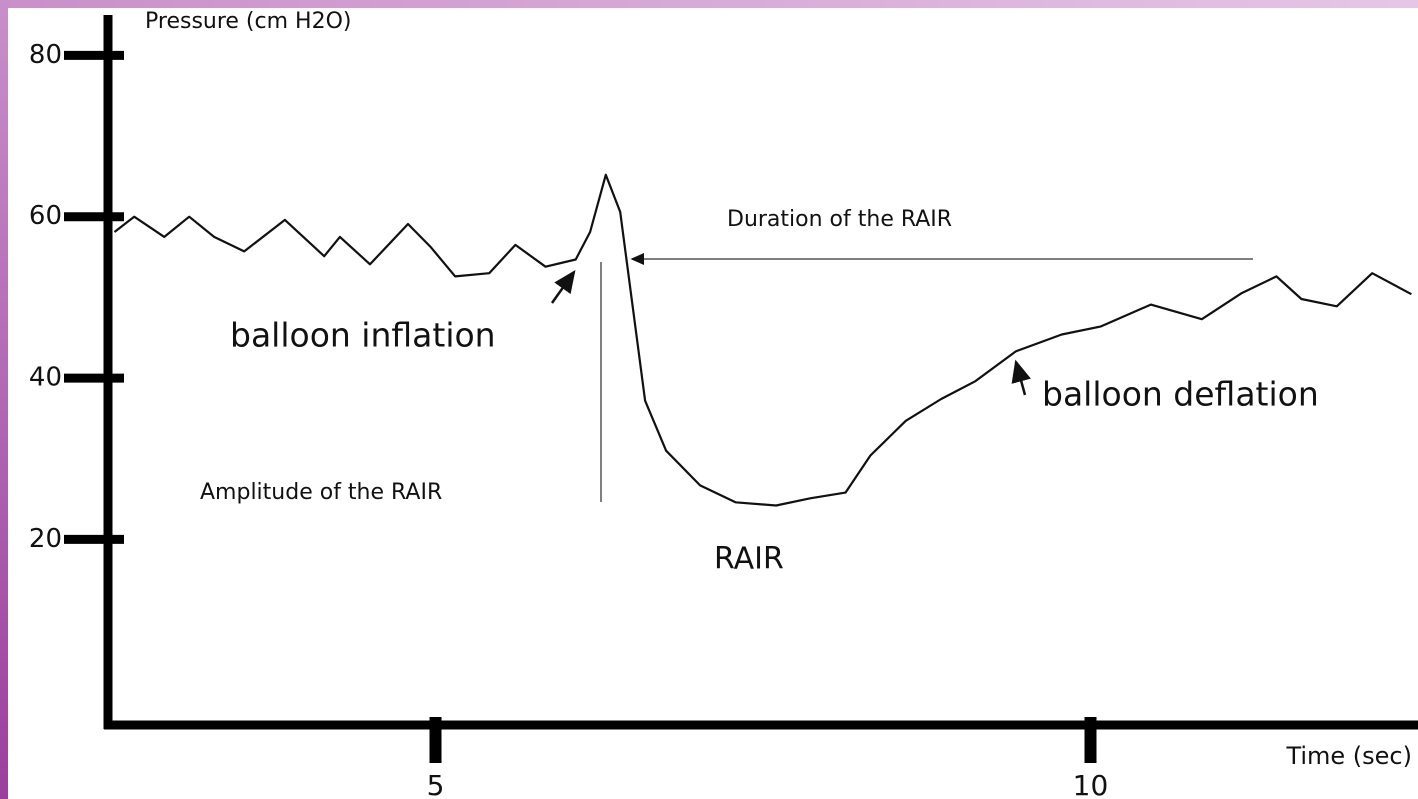 The image size is (1418, 799). What do you see at coordinates (1348, 756) in the screenshot?
I see `x-axis-label: Time (sec)` at bounding box center [1348, 756].